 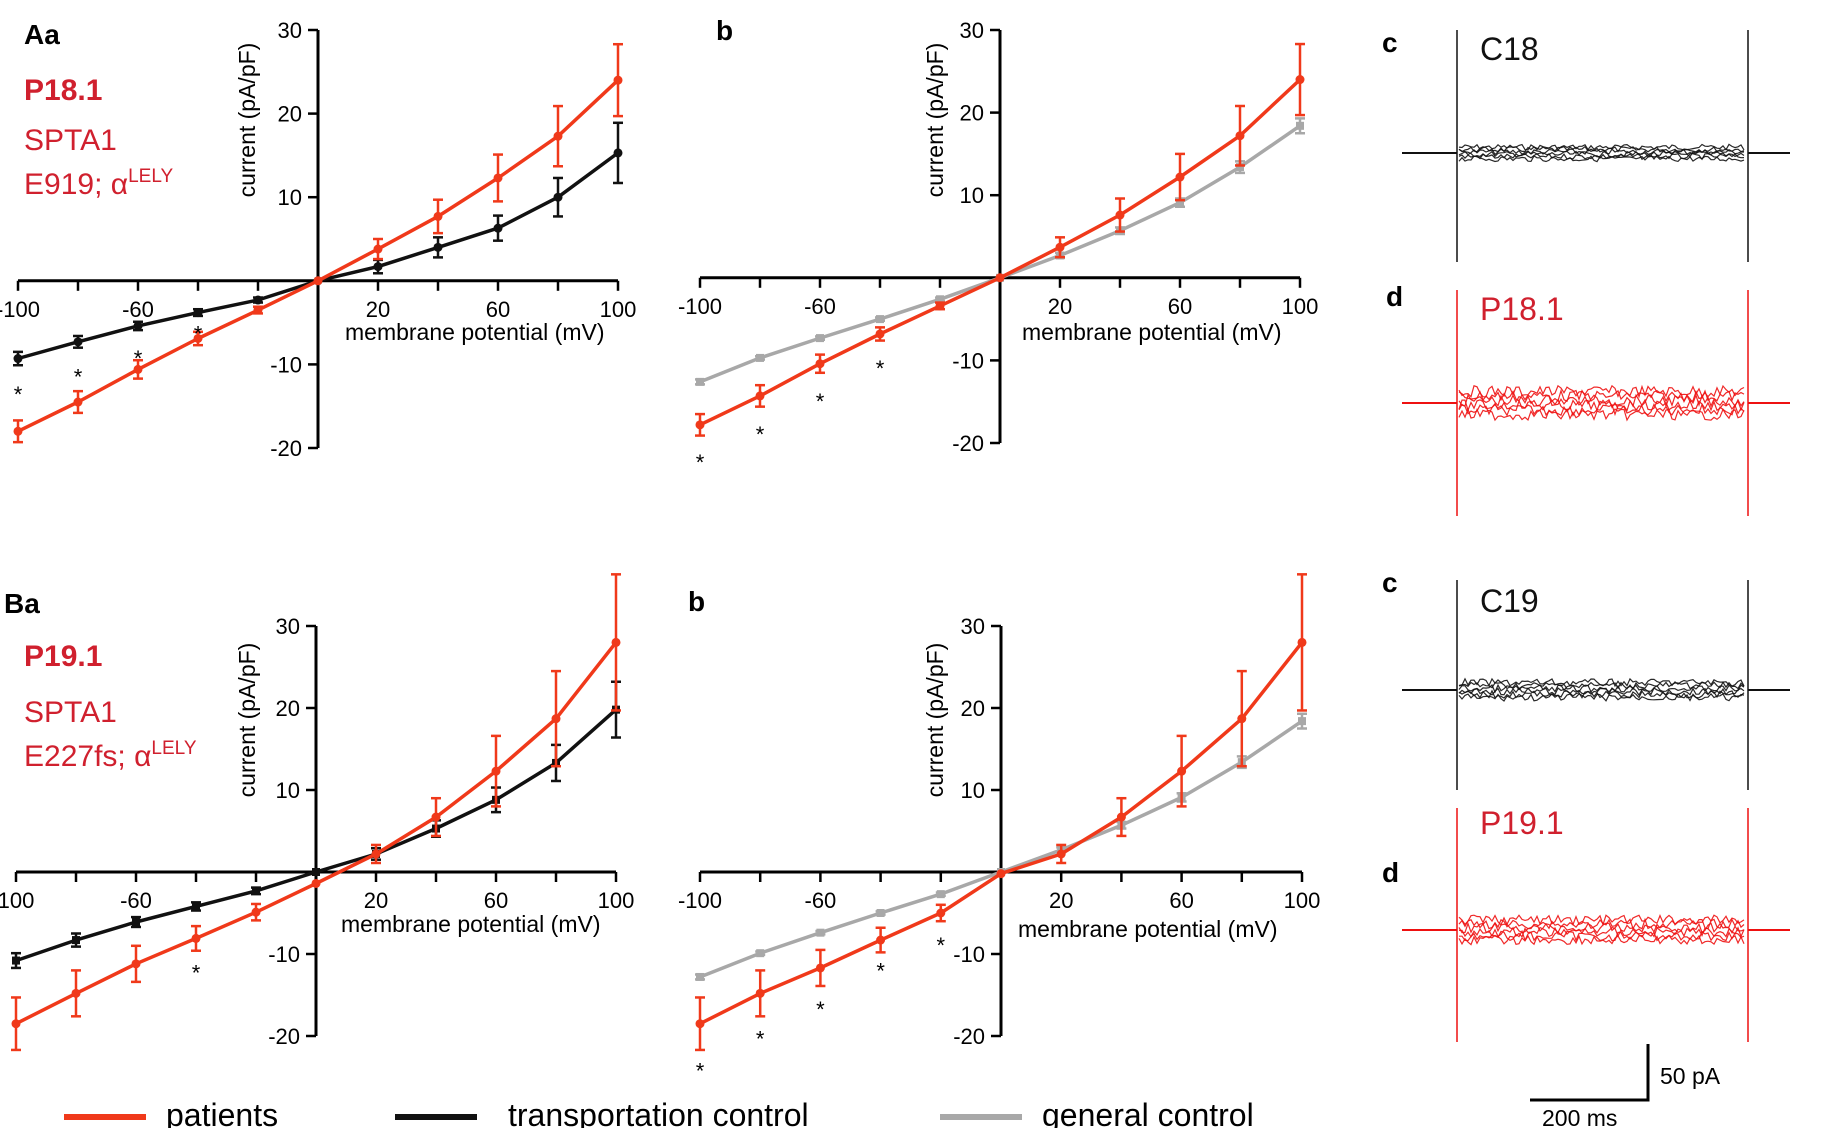 I want to click on trace-panel-label-c2: c, so click(x=1390, y=582).